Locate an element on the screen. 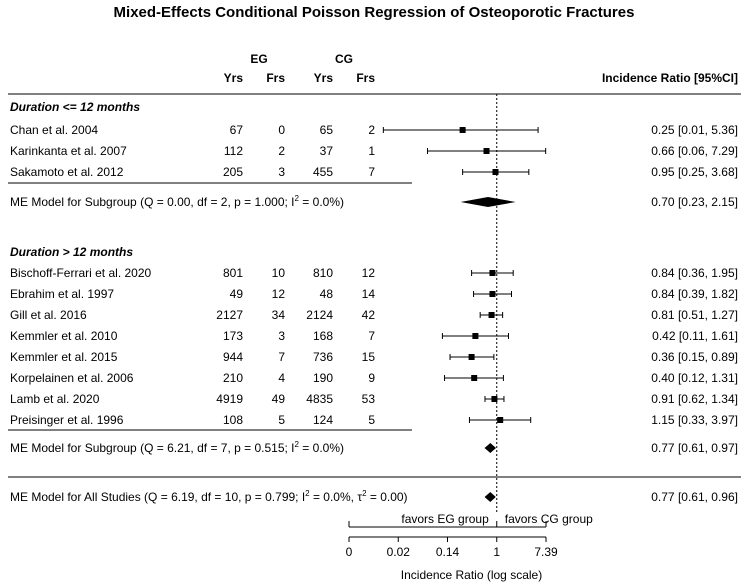 The width and height of the screenshot is (749, 584). i2-superscript: 2 is located at coordinates (297, 198).